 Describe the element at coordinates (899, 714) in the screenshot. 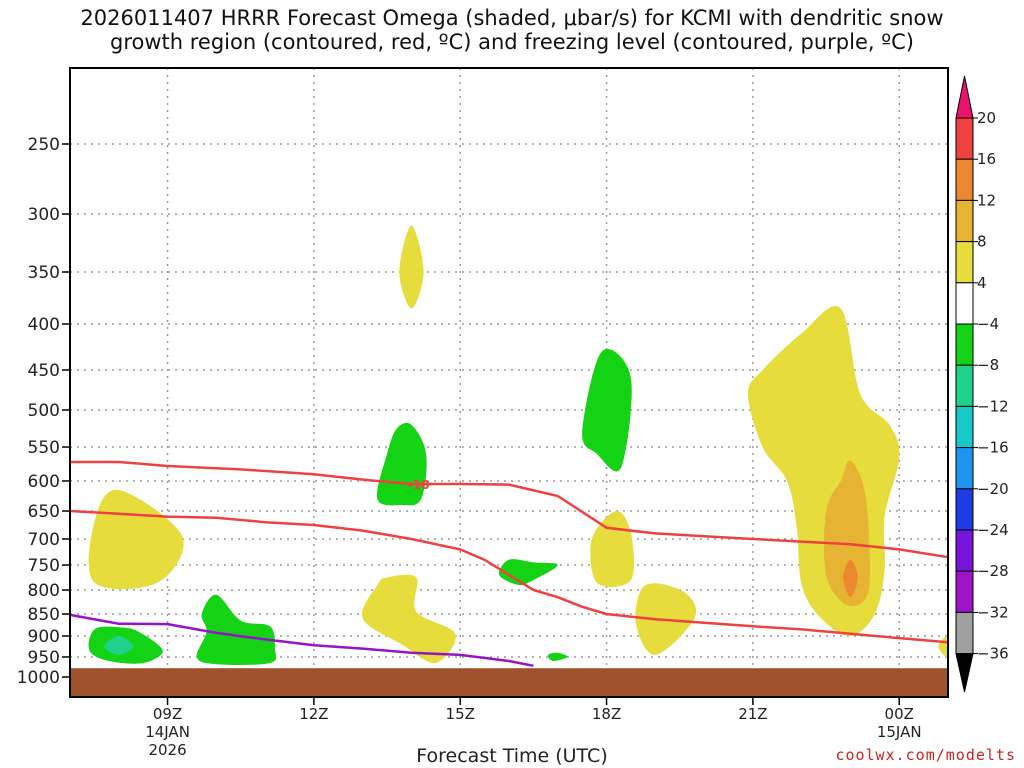

I see `x-tick-label-00Z: 00Z` at that location.